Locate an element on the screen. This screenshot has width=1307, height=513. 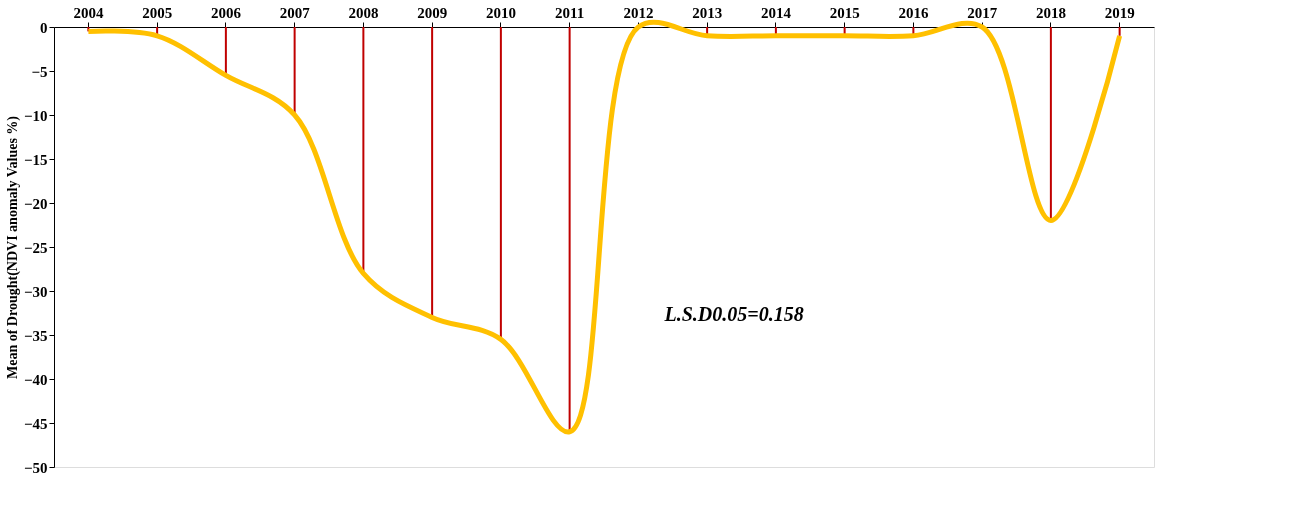
y-tick-label: −30 is located at coordinates (35, 291).